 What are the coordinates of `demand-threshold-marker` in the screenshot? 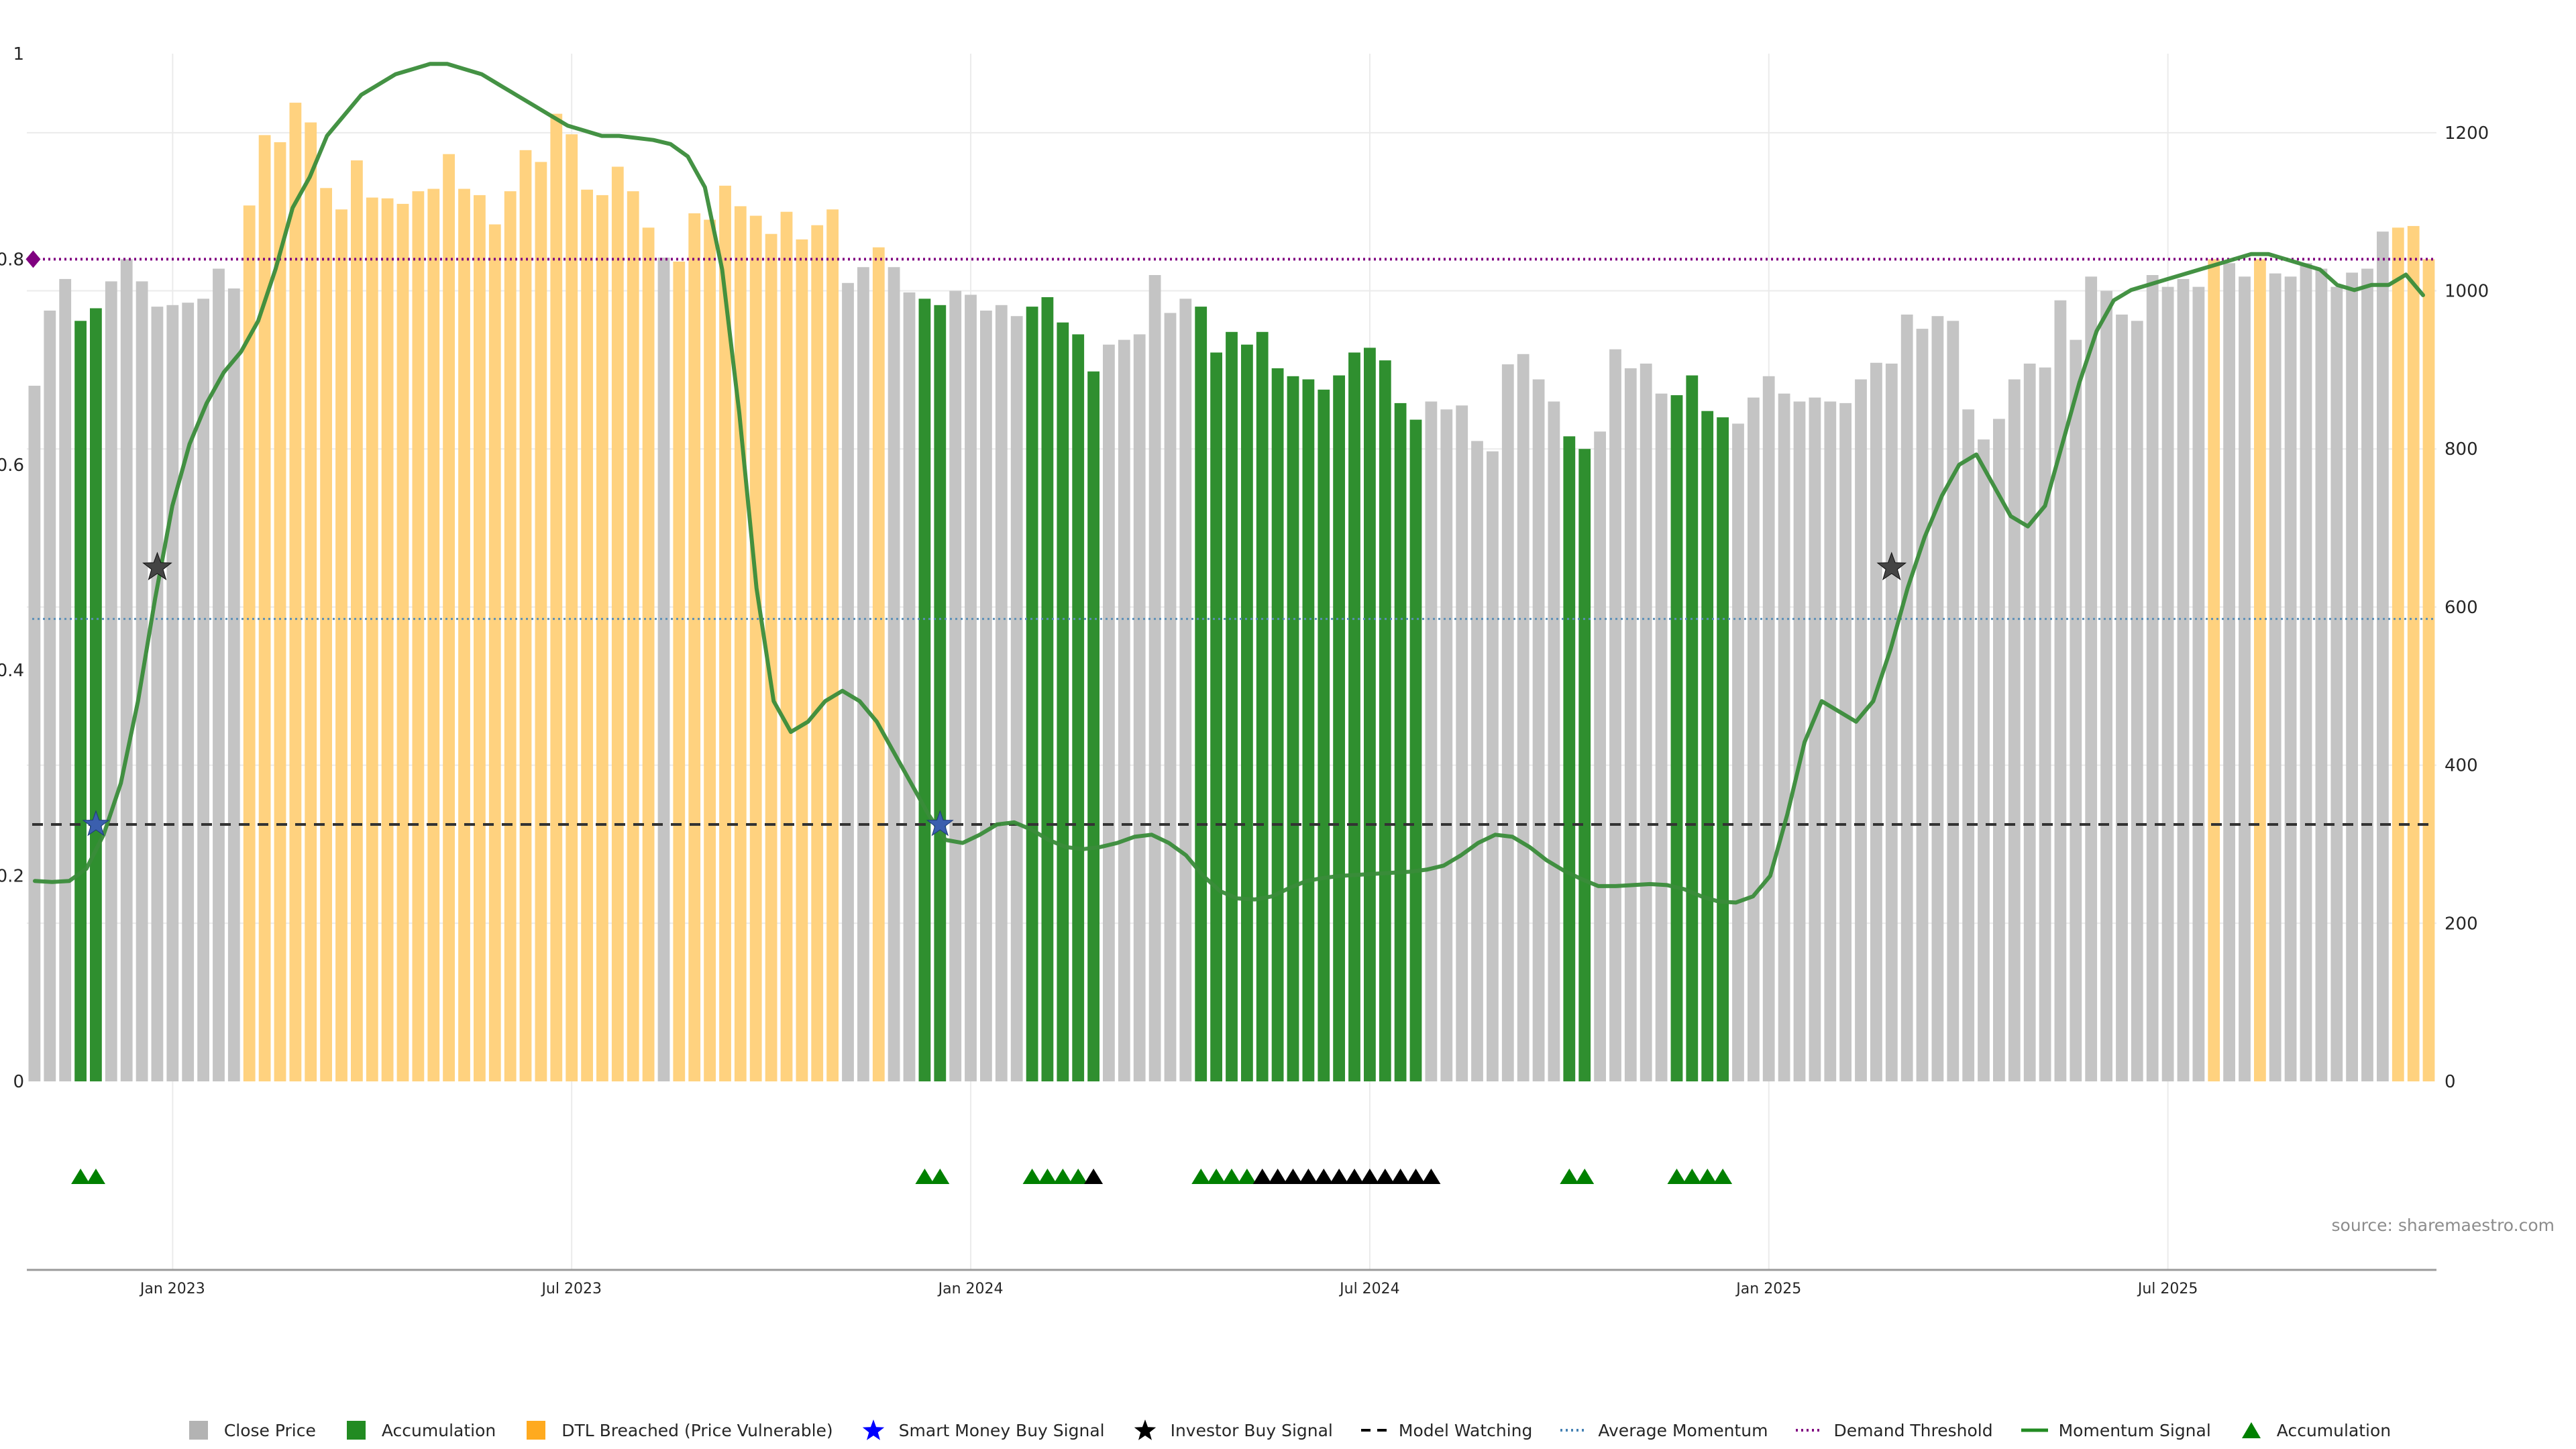 It's located at (33, 259).